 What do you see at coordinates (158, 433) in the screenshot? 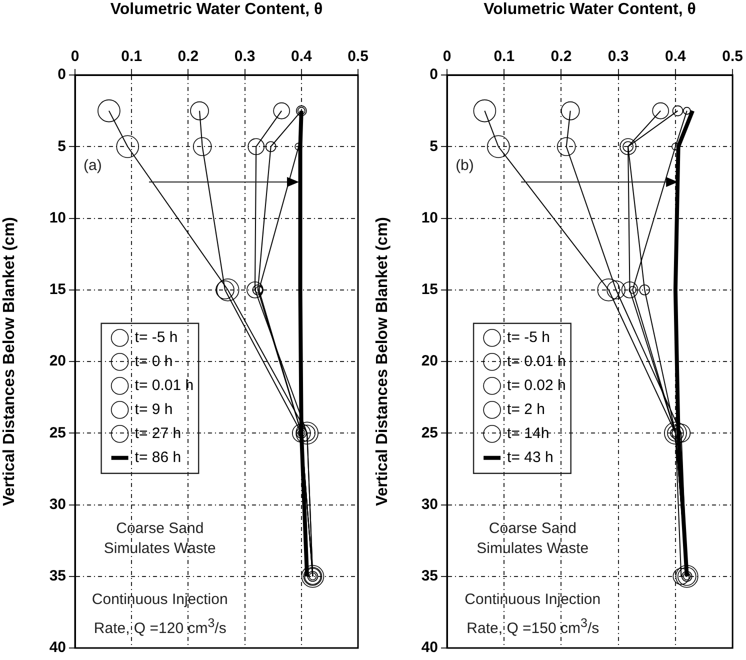
I see `legend-label: t= 27 h` at bounding box center [158, 433].